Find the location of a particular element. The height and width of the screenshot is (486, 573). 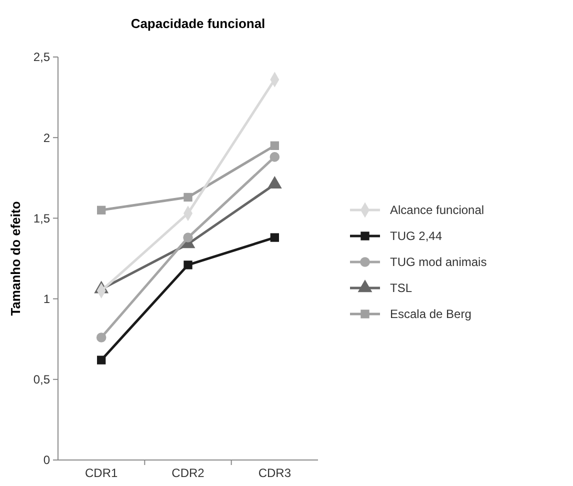

y-tick-label: 1 is located at coordinates (46, 299).